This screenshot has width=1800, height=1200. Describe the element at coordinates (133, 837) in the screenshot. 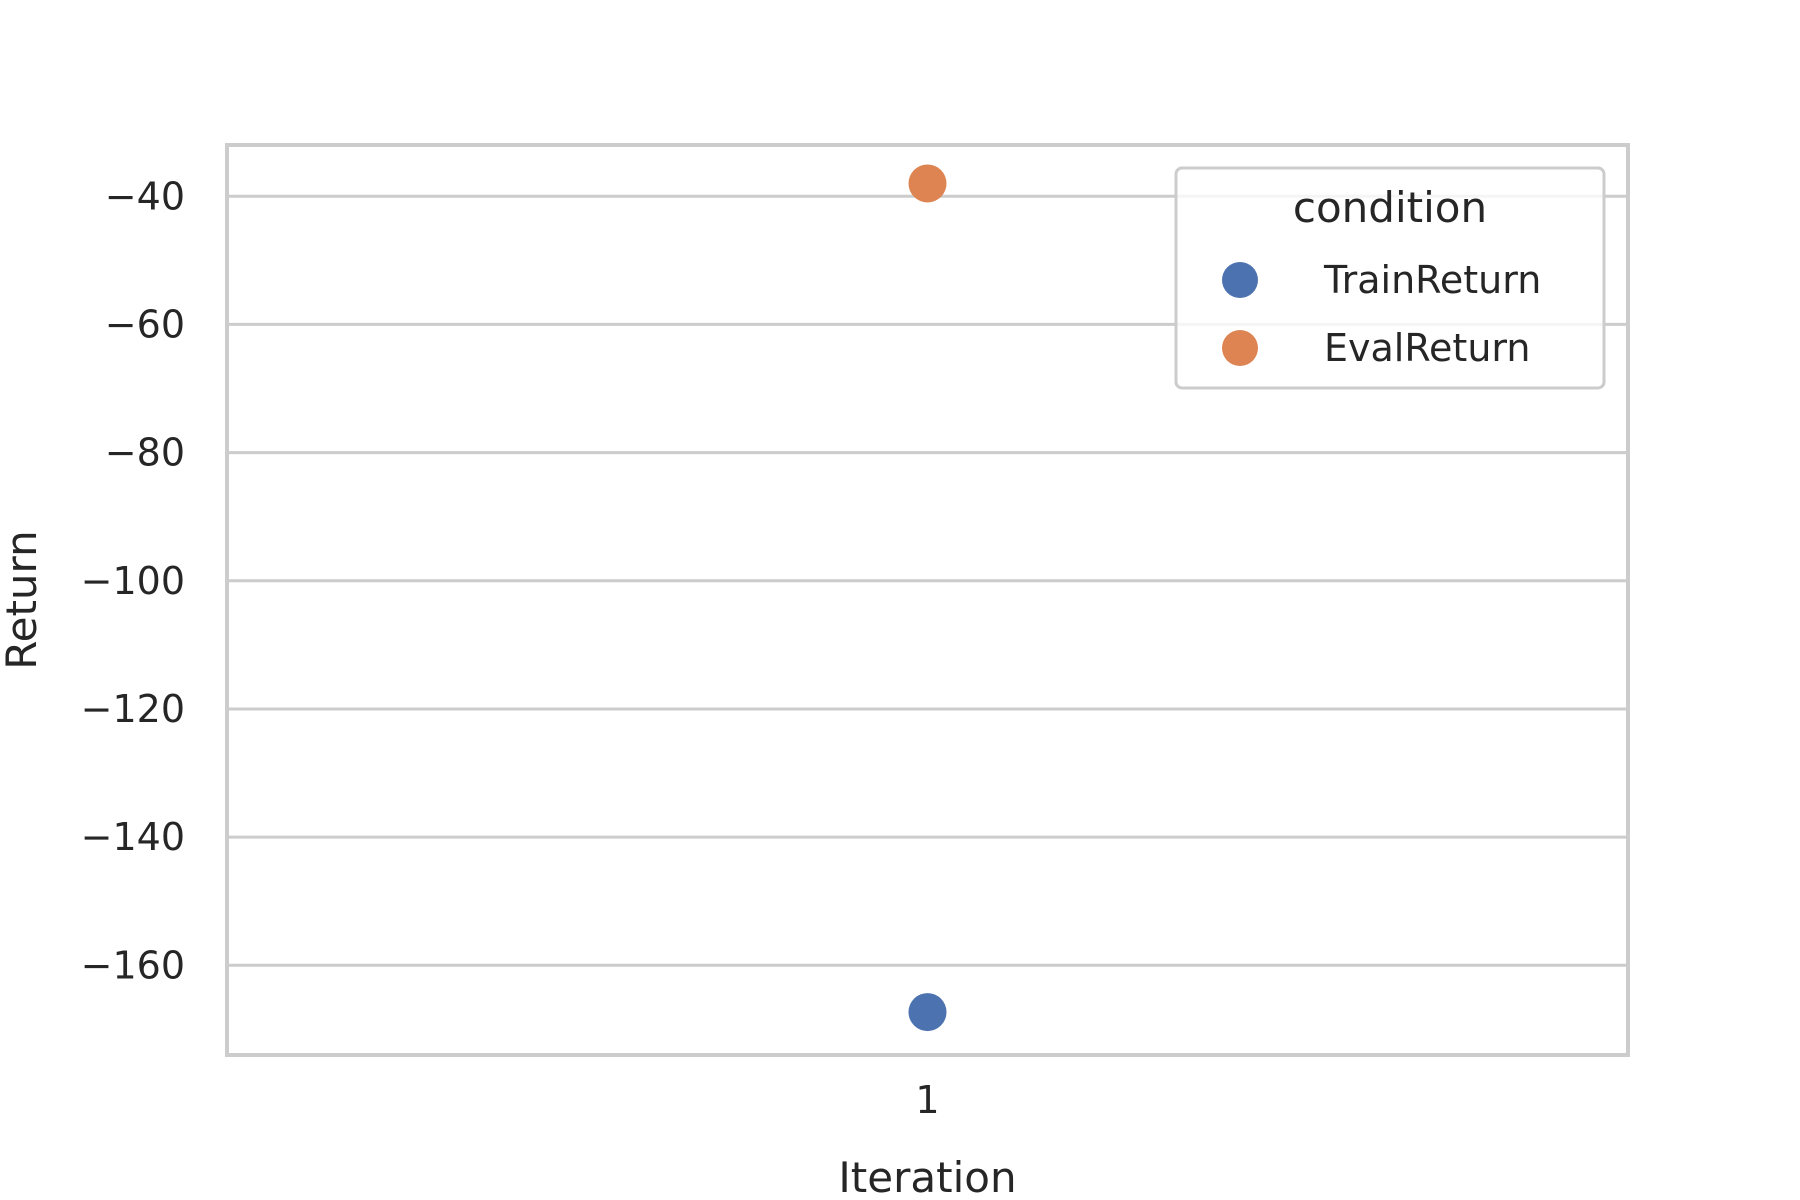

I see `y-tick-label: −140` at that location.